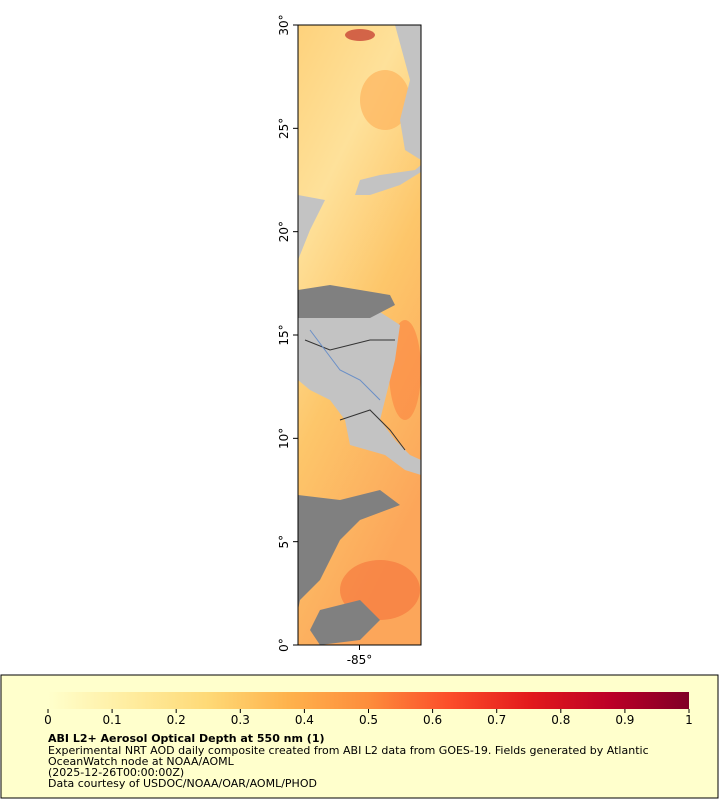  What do you see at coordinates (284, 438) in the screenshot?
I see `y-tick-label: 10°` at bounding box center [284, 438].